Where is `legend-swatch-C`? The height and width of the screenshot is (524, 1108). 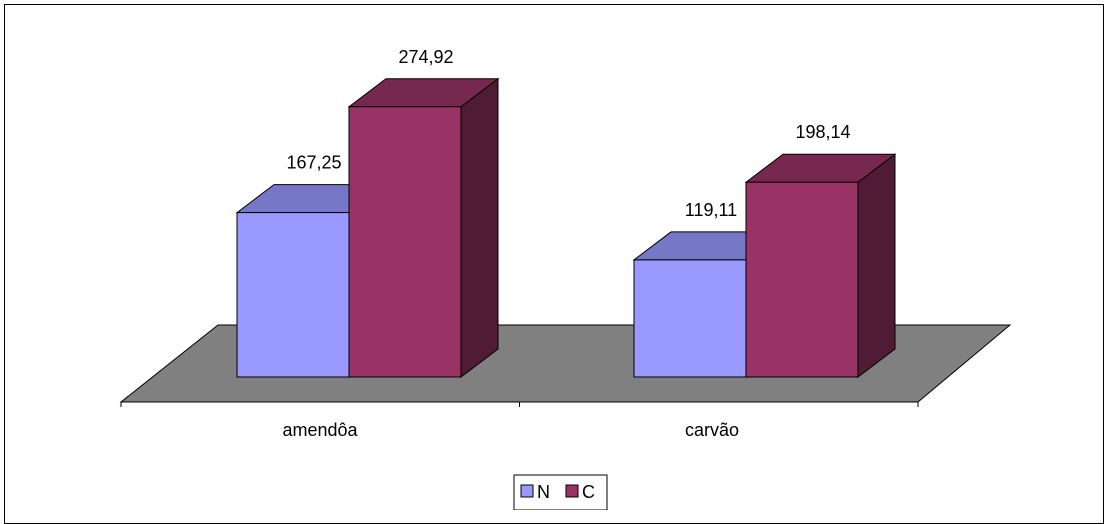
legend-swatch-C is located at coordinates (572, 491).